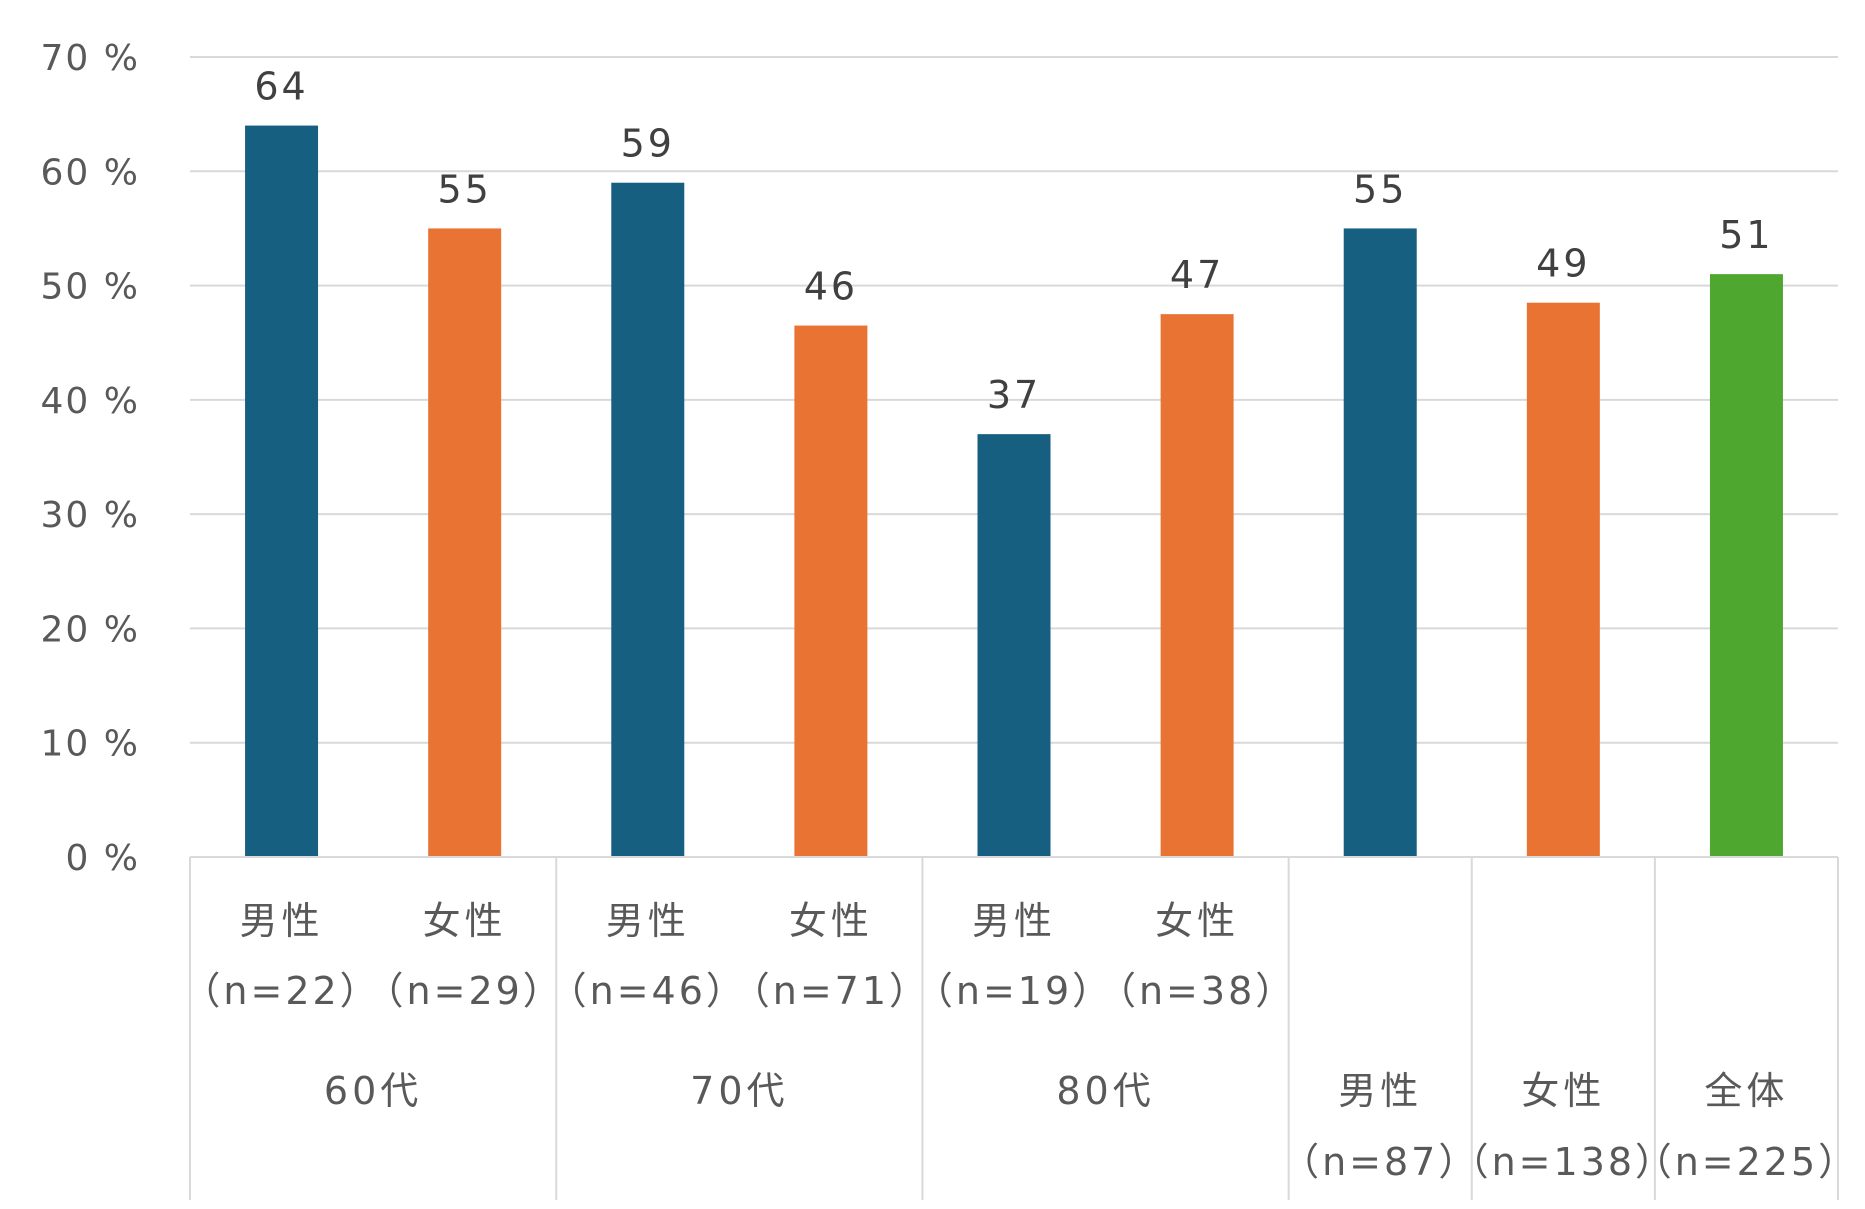  Describe the element at coordinates (90, 744) in the screenshot. I see `y-tick-label: 10 %` at that location.